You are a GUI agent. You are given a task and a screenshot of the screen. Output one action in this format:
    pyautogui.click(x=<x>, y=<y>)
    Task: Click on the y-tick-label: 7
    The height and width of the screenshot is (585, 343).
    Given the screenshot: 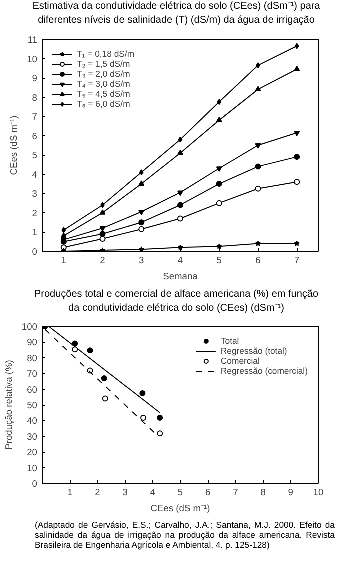 What is the action you would take?
    pyautogui.click(x=35, y=117)
    